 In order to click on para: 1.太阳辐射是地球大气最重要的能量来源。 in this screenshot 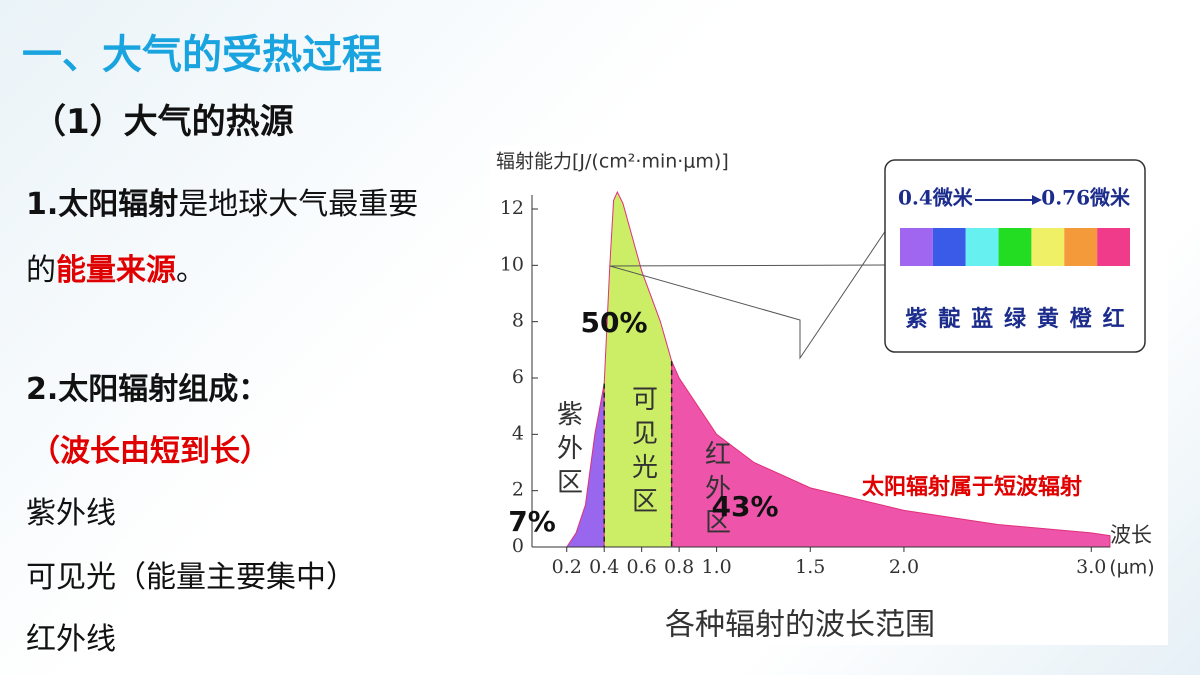, I will do `click(236, 238)`.